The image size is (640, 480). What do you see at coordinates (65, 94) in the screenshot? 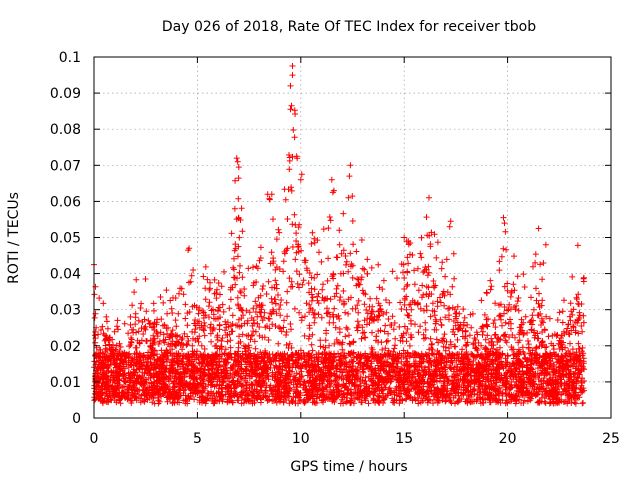
I see `y-tick-label: 0.09` at bounding box center [65, 94].